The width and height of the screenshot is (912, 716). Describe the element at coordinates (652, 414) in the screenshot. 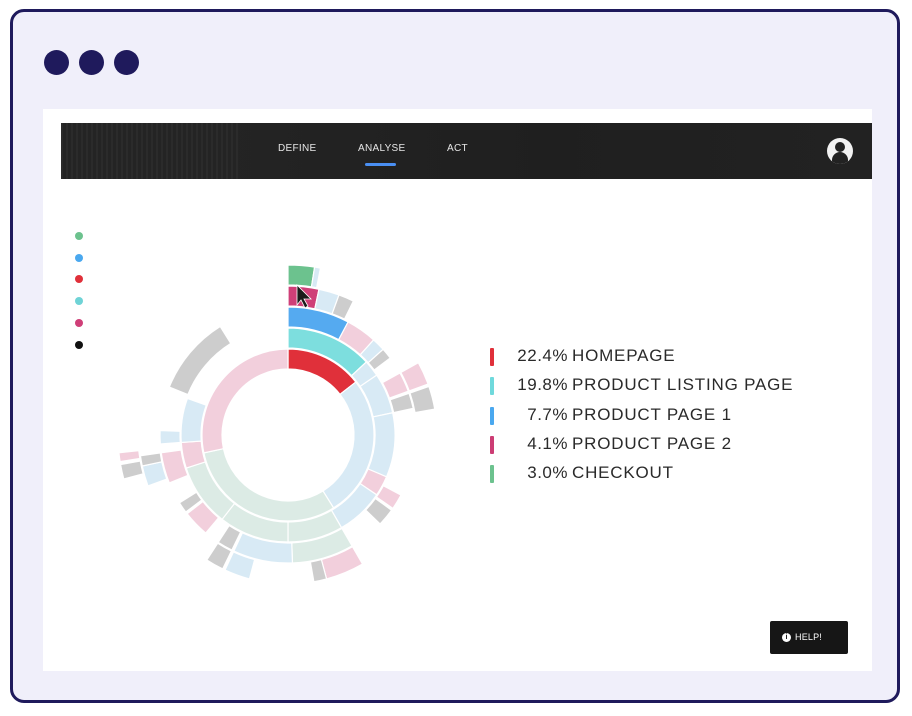

I see `legend-label: PRODUCT PAGE 1` at that location.